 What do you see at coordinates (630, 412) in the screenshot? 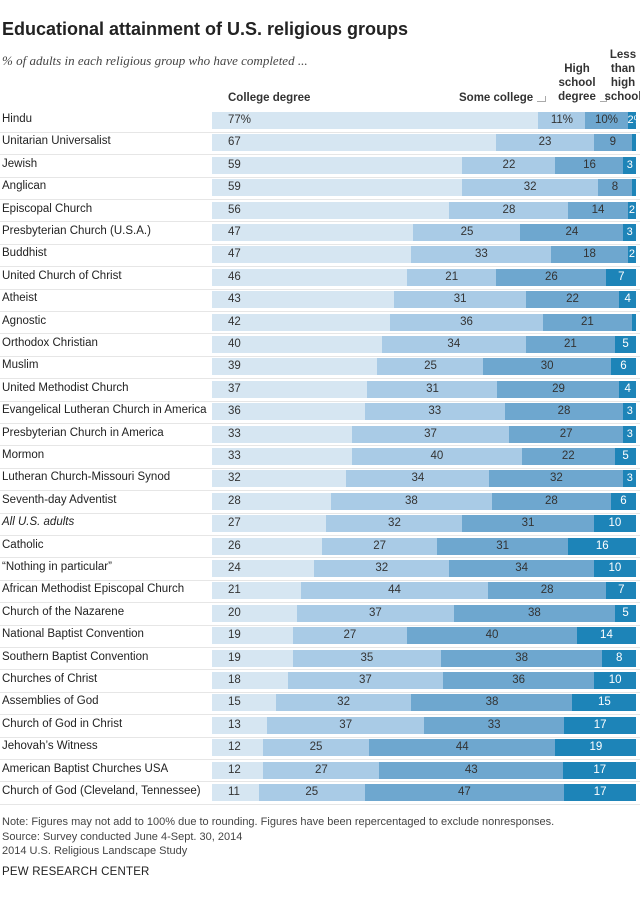
I see `bar-segment-less-than-high-school: 3` at bounding box center [630, 412].